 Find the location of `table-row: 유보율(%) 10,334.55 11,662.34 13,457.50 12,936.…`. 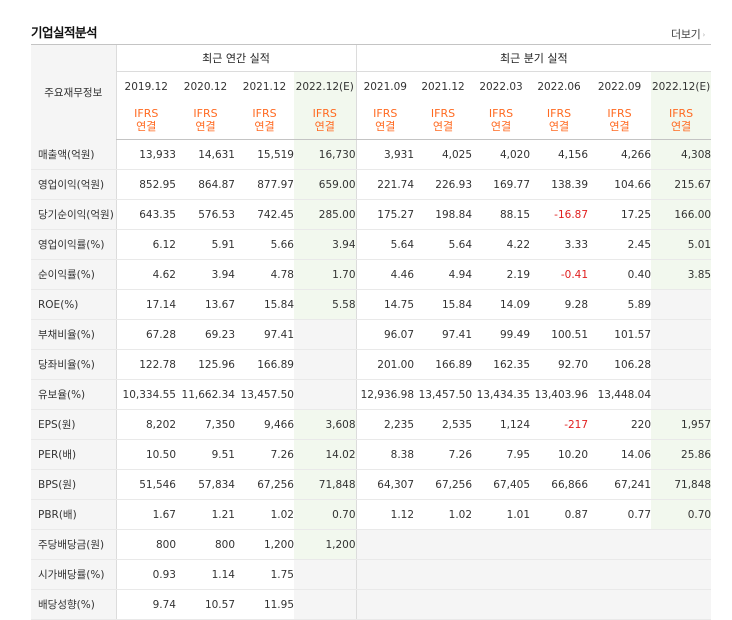

table-row: 유보율(%) 10,334.55 11,662.34 13,457.50 12,936.… is located at coordinates (371, 394).